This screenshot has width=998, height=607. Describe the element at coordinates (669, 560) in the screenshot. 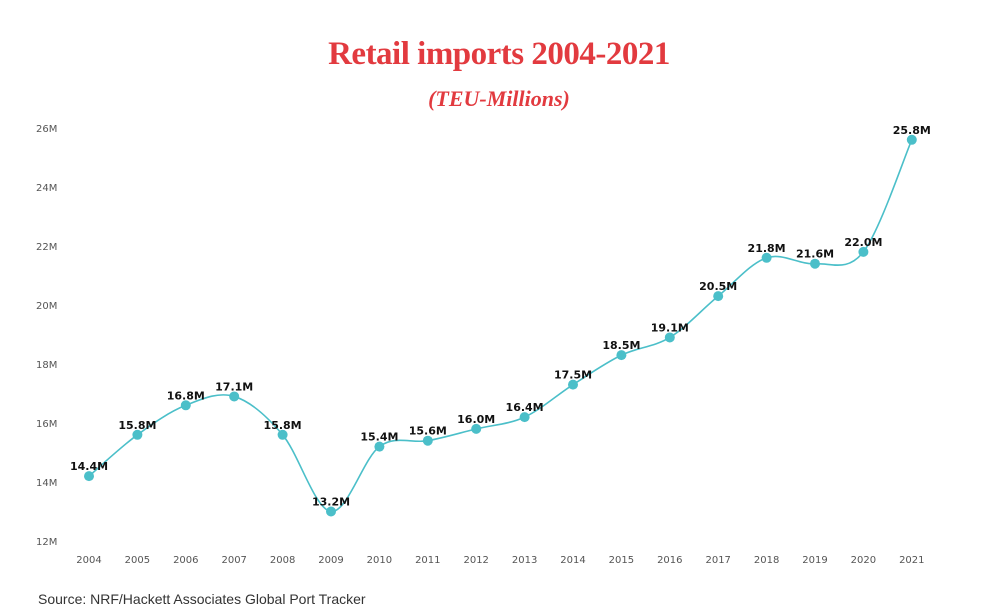

I see `x-tick-label: 2016` at that location.